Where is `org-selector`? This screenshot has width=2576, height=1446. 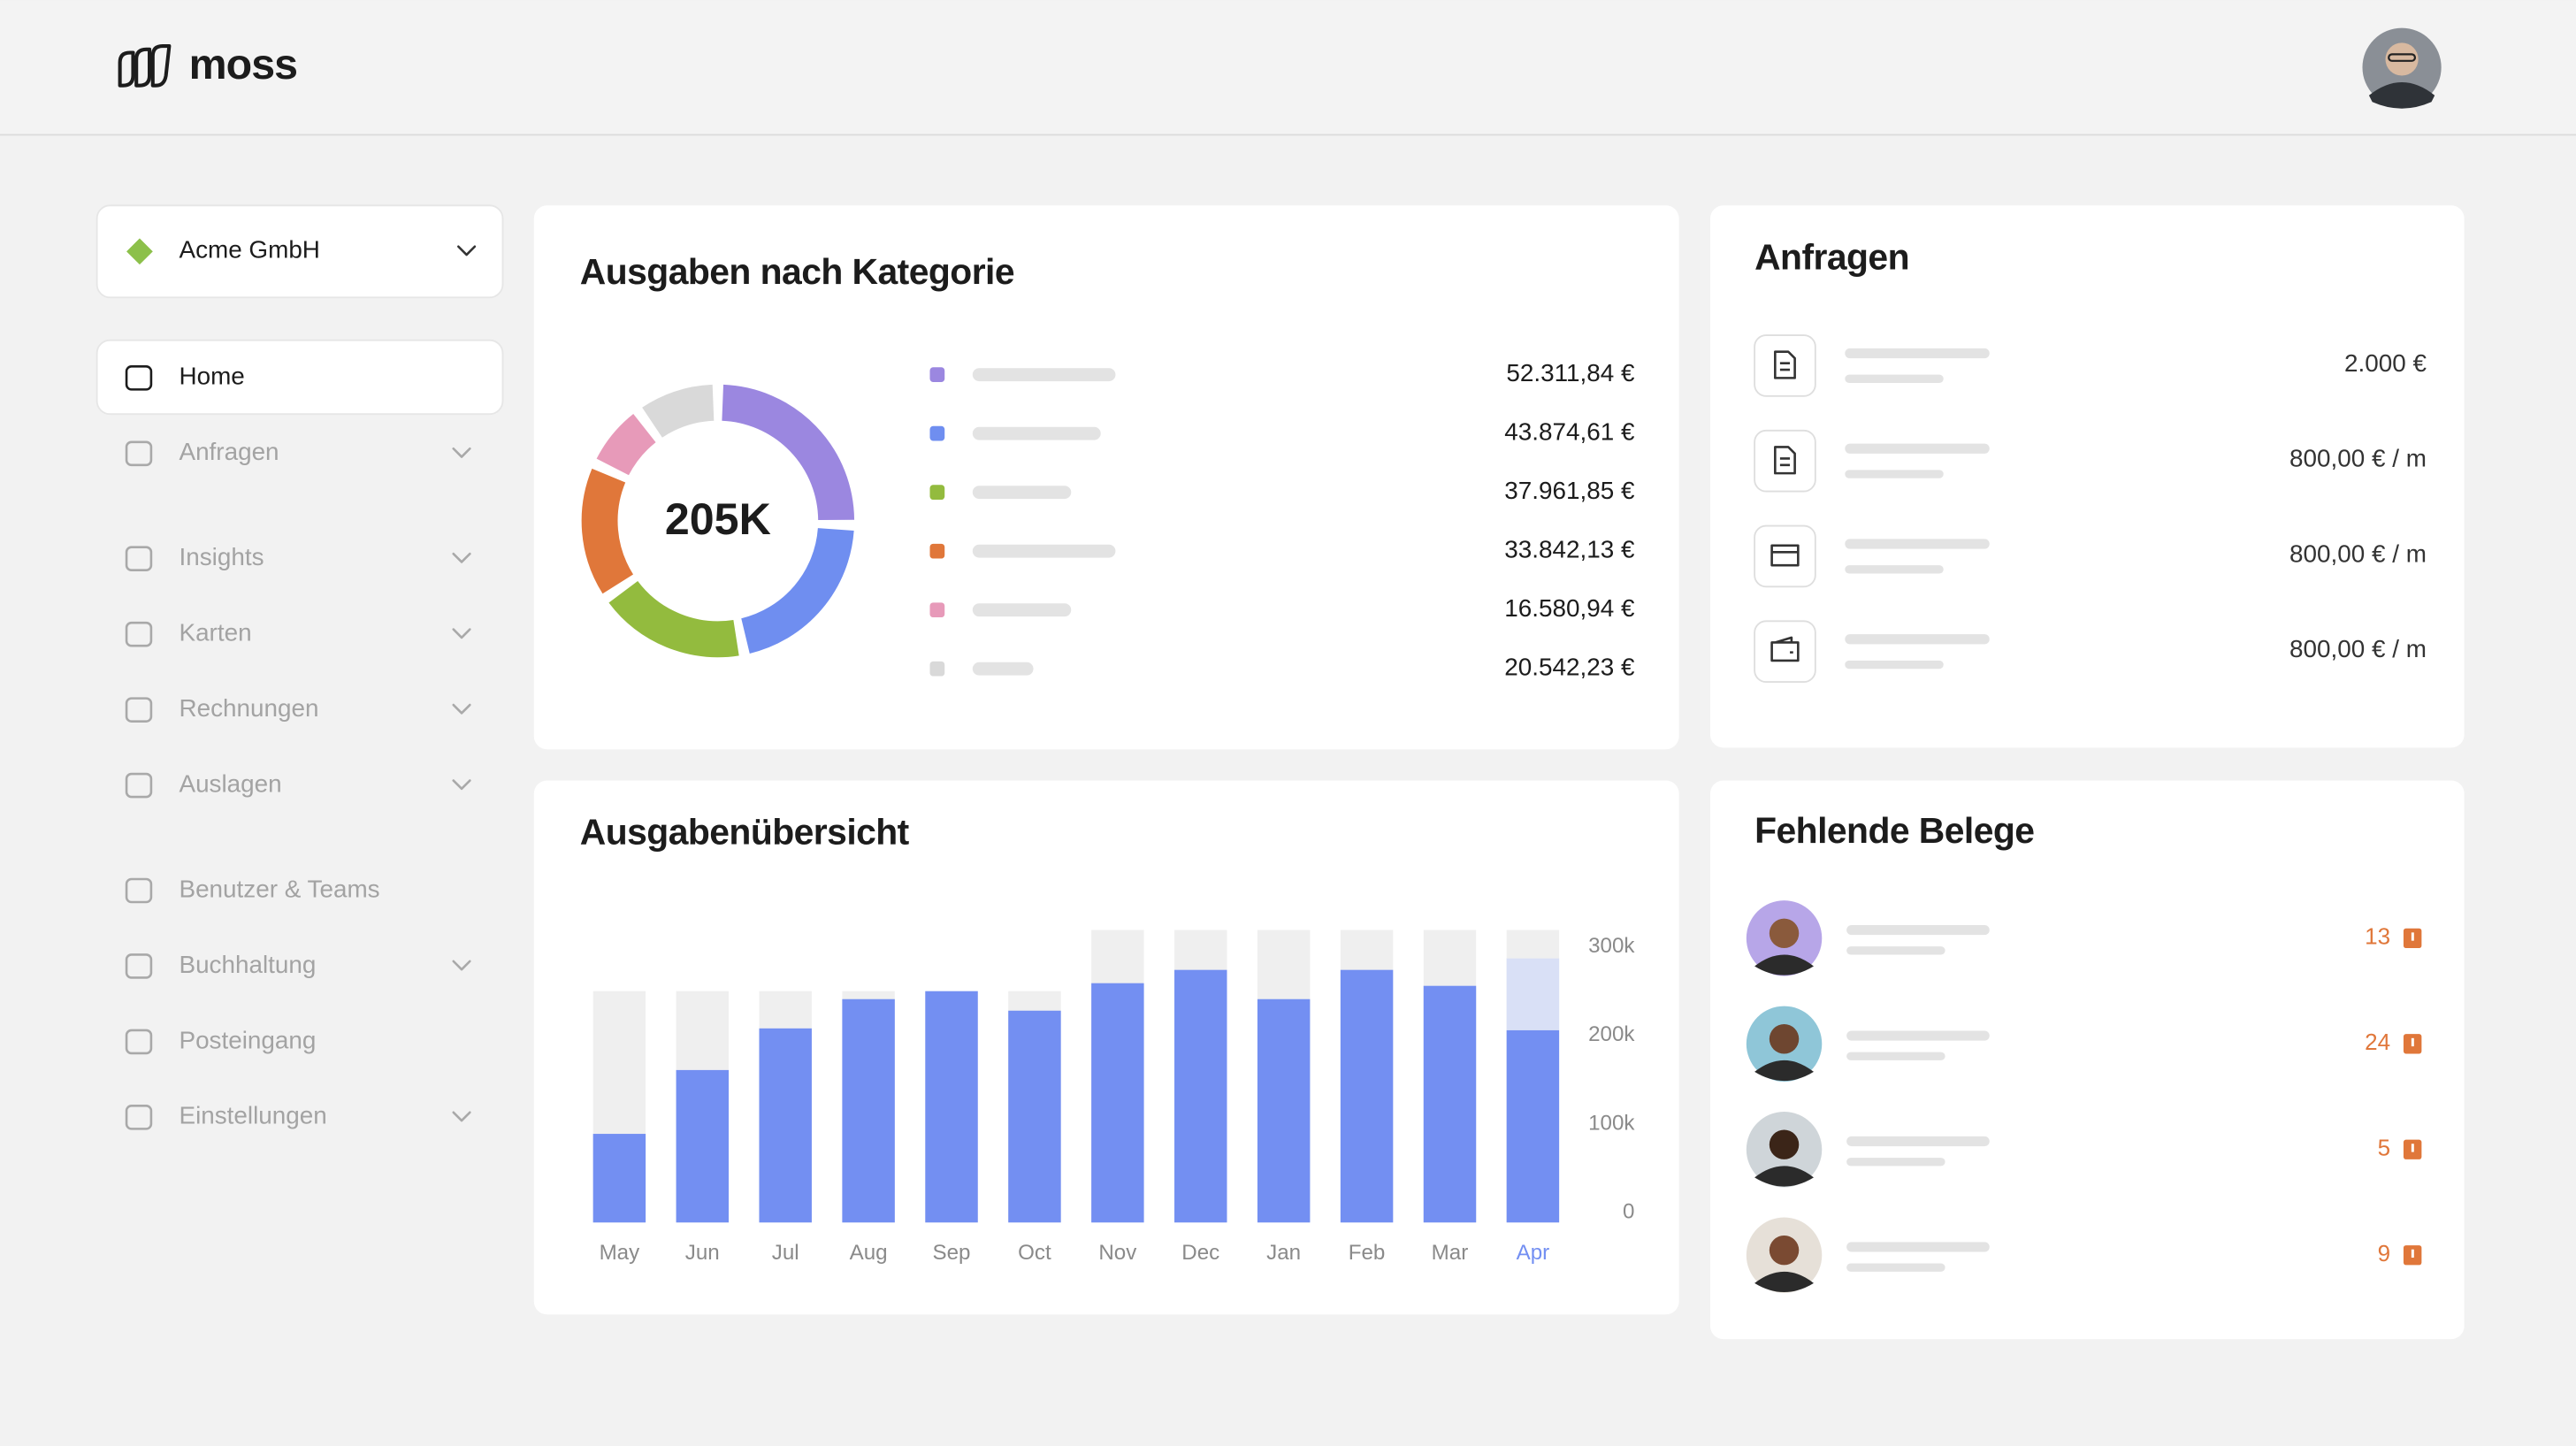
org-selector is located at coordinates (300, 252).